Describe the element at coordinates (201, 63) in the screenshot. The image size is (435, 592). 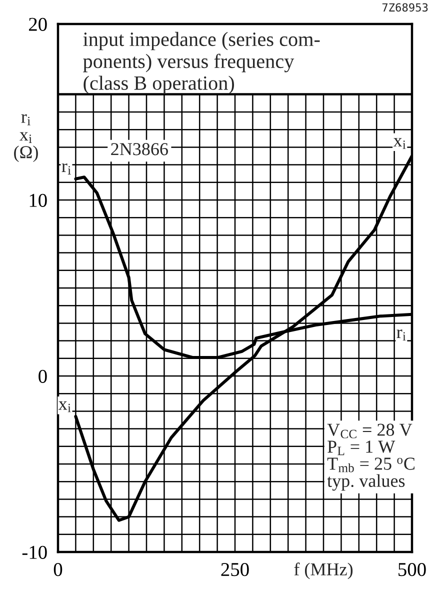
I see `text: input impedance (series com- ponents) versus frequency (class B operation)` at that location.